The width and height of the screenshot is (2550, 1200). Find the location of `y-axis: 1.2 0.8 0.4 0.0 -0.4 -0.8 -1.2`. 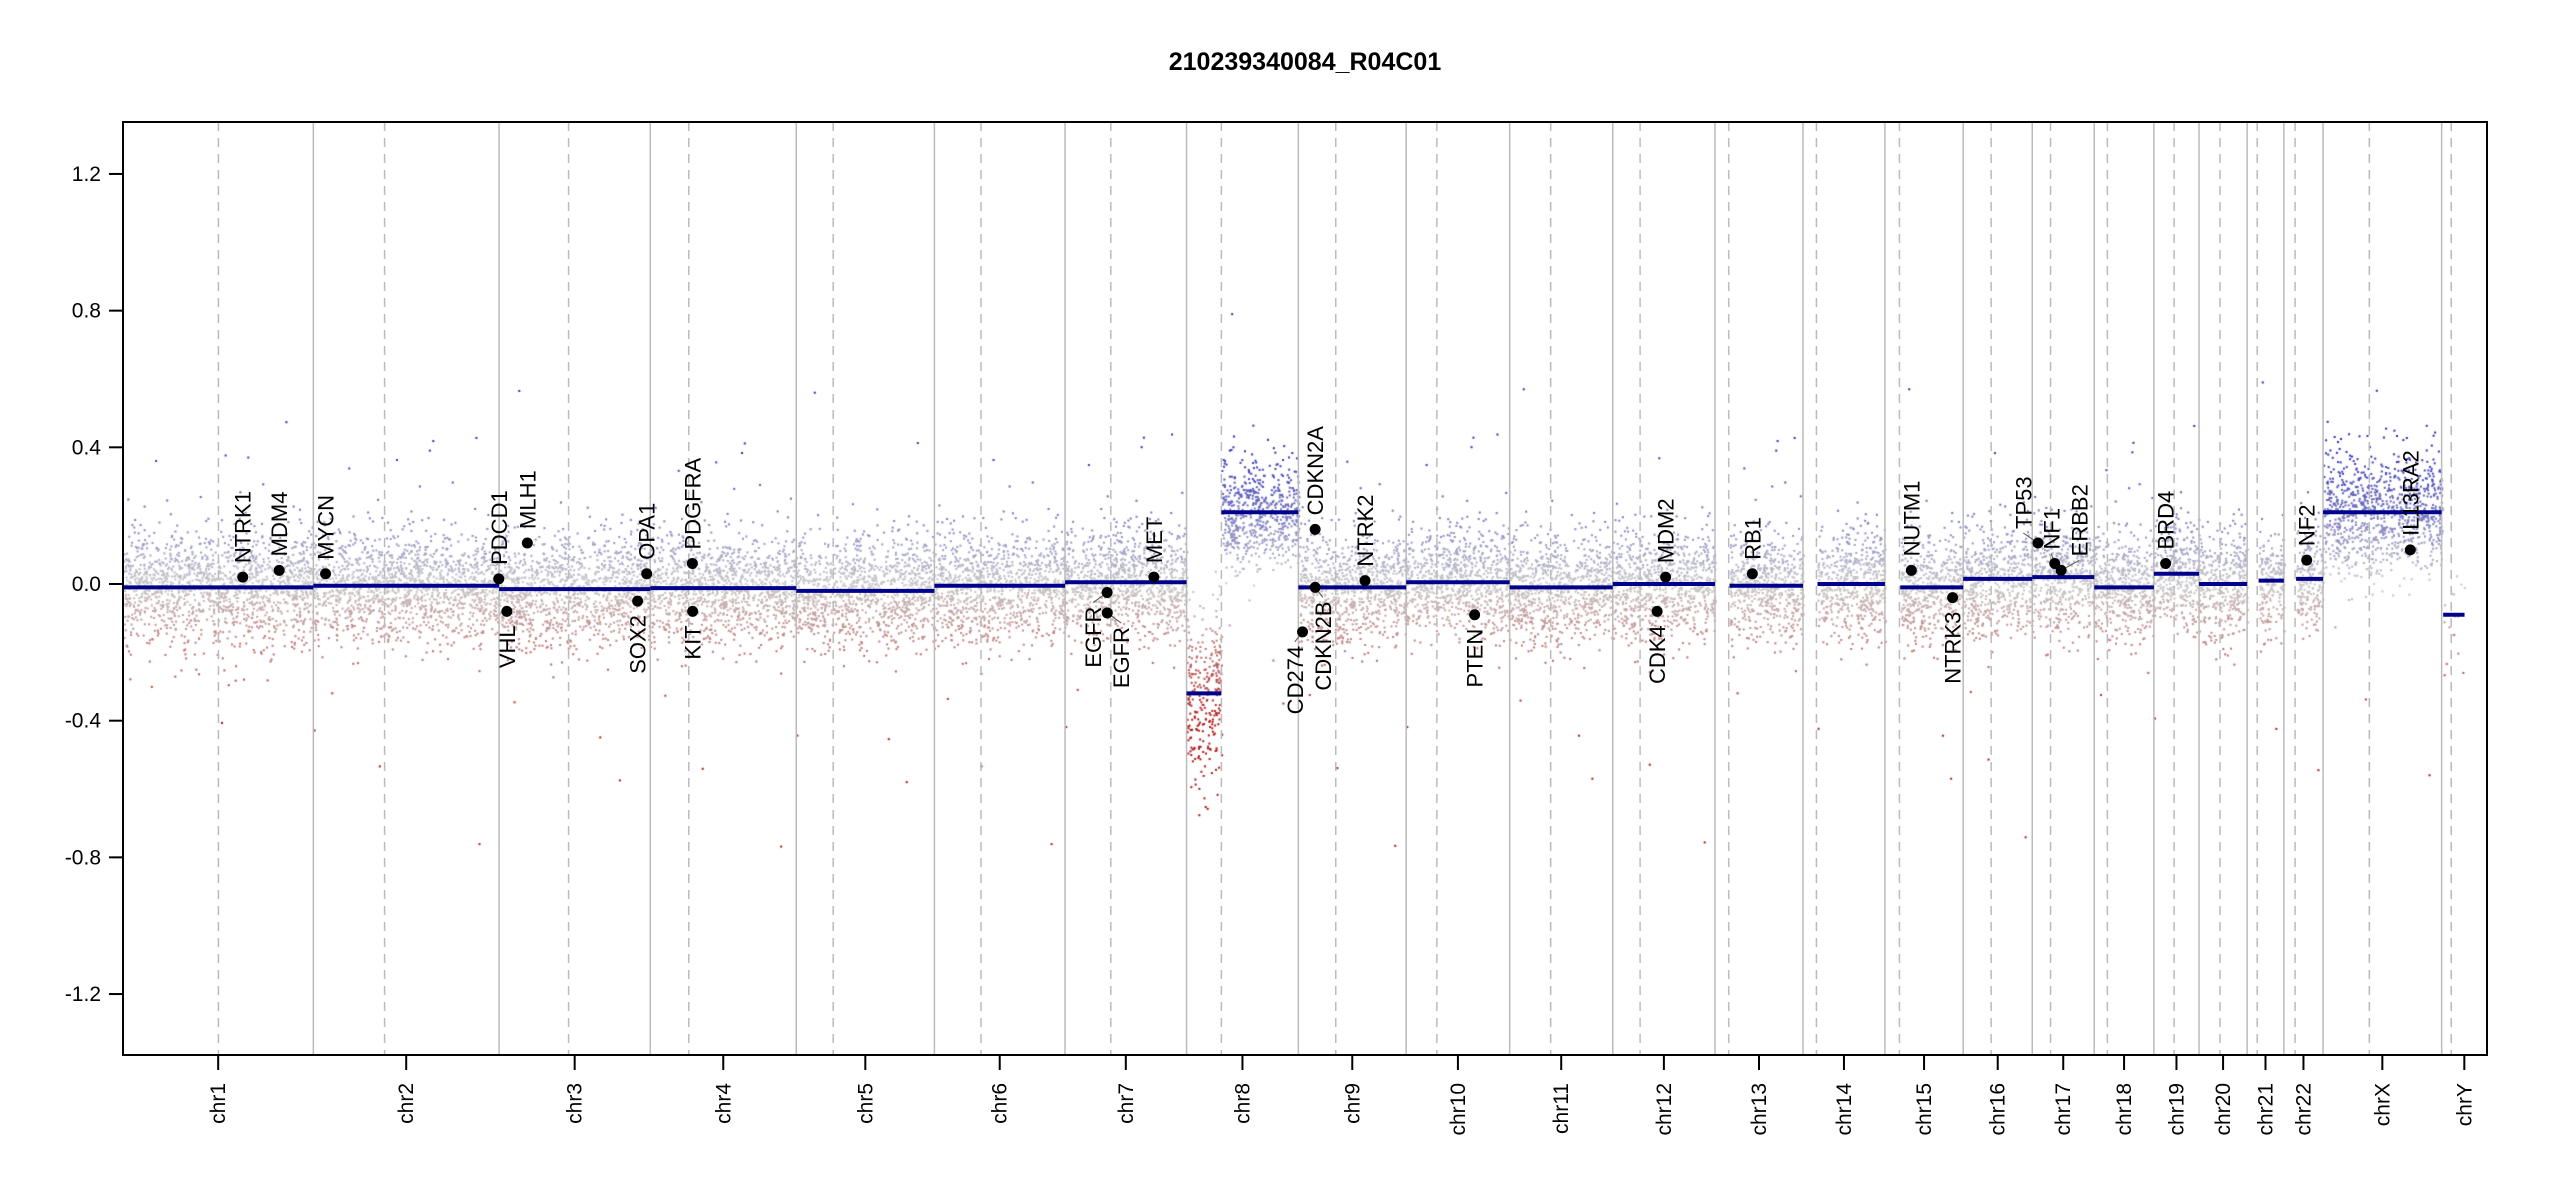

y-axis: 1.2 0.8 0.4 0.0 -0.4 -0.8 -1.2 is located at coordinates (94, 584).